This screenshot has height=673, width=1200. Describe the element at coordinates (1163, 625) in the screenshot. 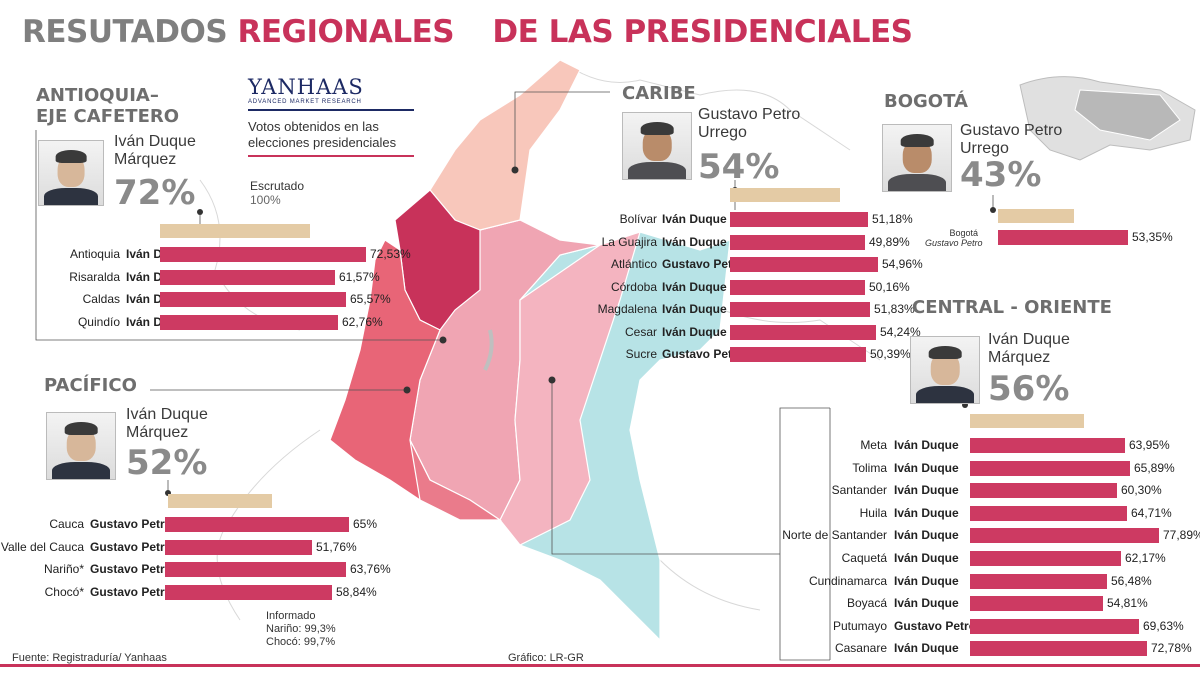

I see `bar-value-label: 69,63%` at that location.